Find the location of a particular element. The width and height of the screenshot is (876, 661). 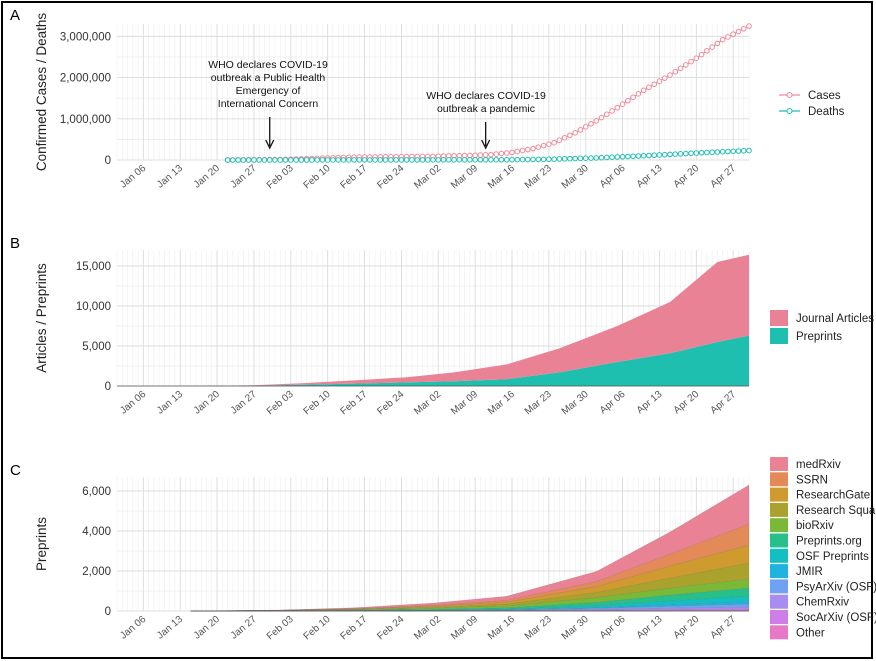

x-tick-label: Apr 06 is located at coordinates (613, 403).